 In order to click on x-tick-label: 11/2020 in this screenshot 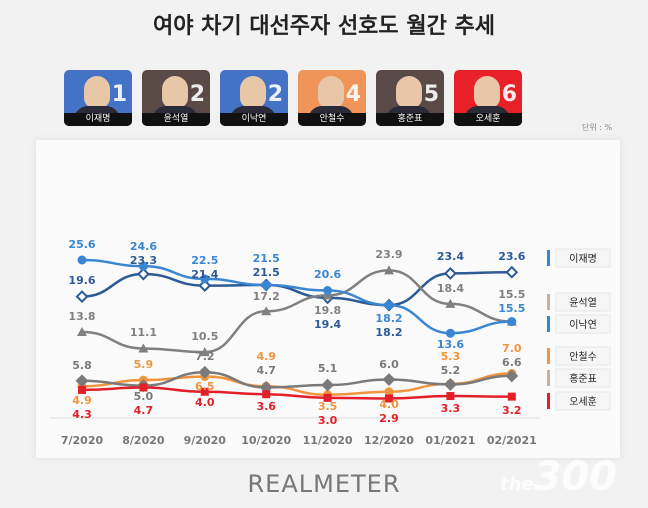, I will do `click(328, 440)`.